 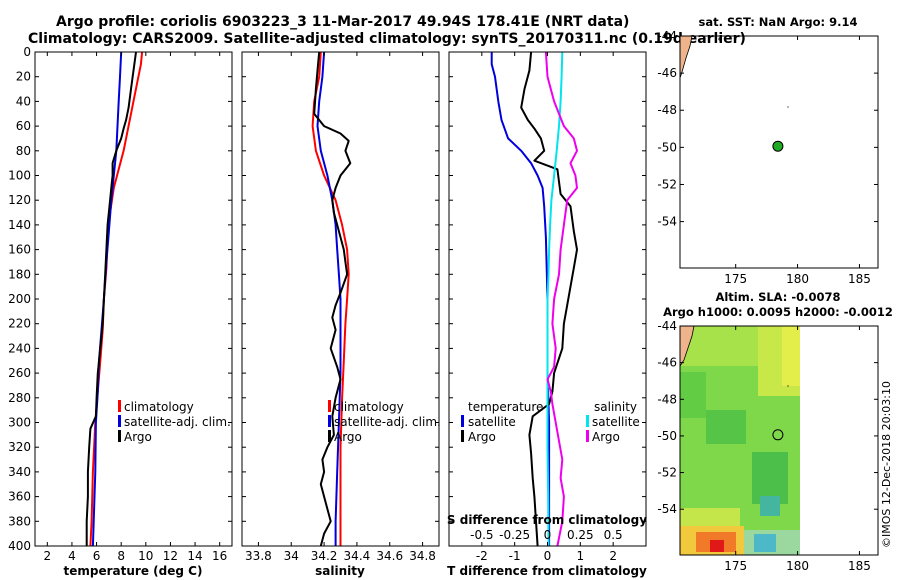 I want to click on x-tick-label: 2, so click(x=613, y=556).